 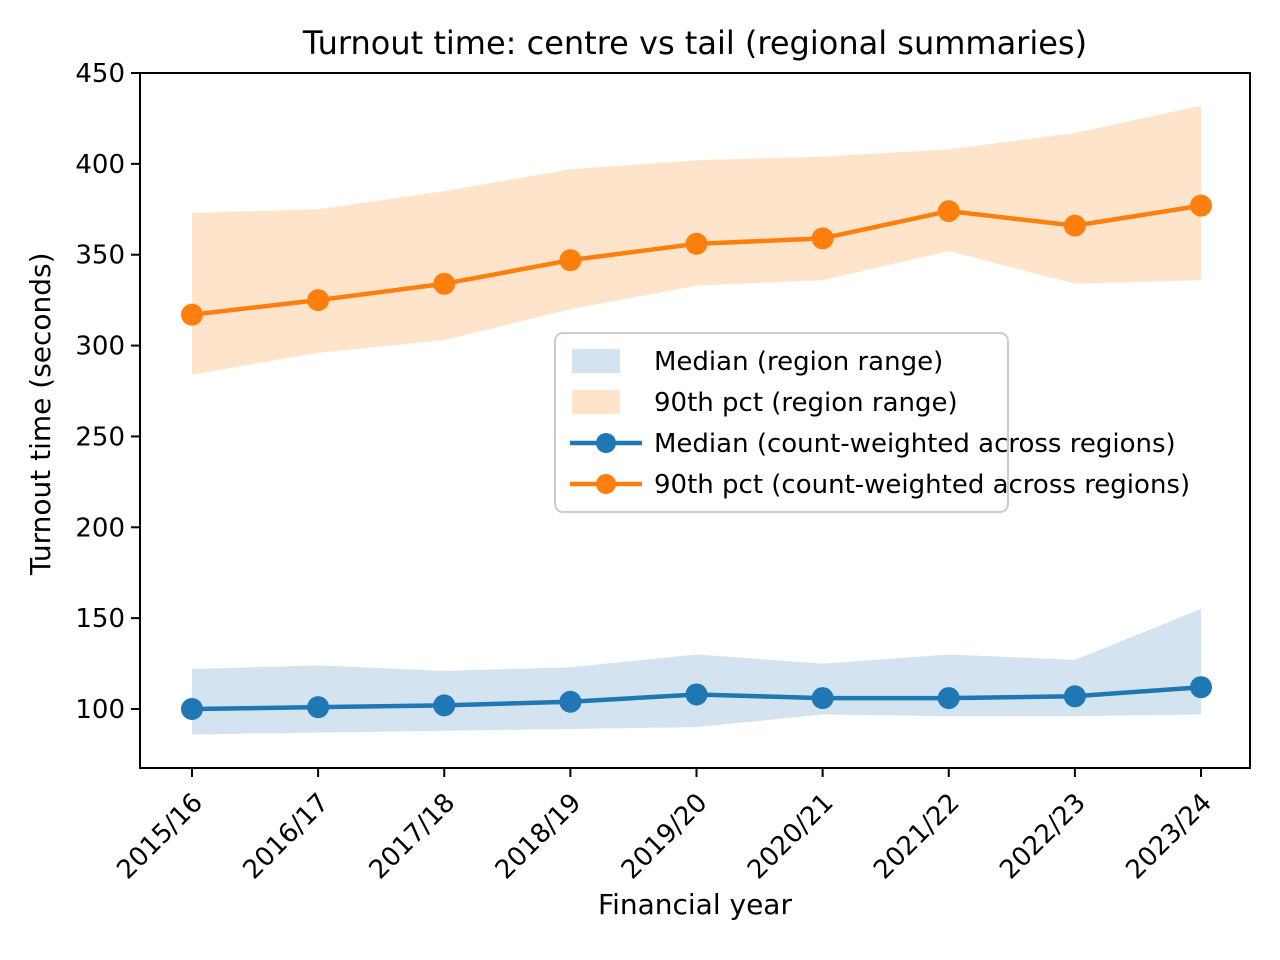 I want to click on point-p90-weighted-2016/17, so click(x=318, y=300).